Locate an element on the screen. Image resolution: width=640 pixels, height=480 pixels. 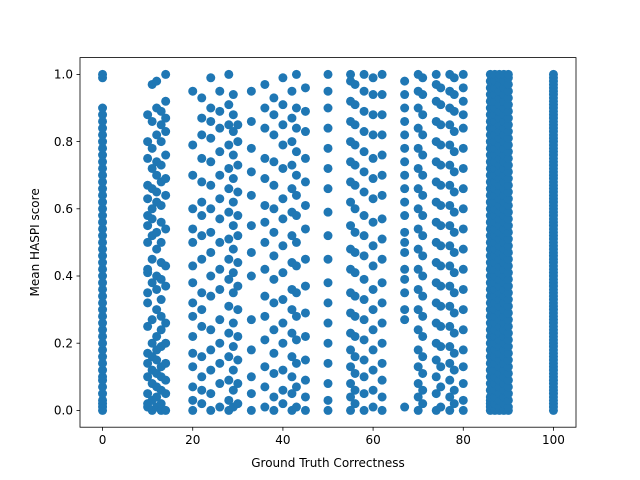
x-tick-label: 100 is located at coordinates (553, 440).